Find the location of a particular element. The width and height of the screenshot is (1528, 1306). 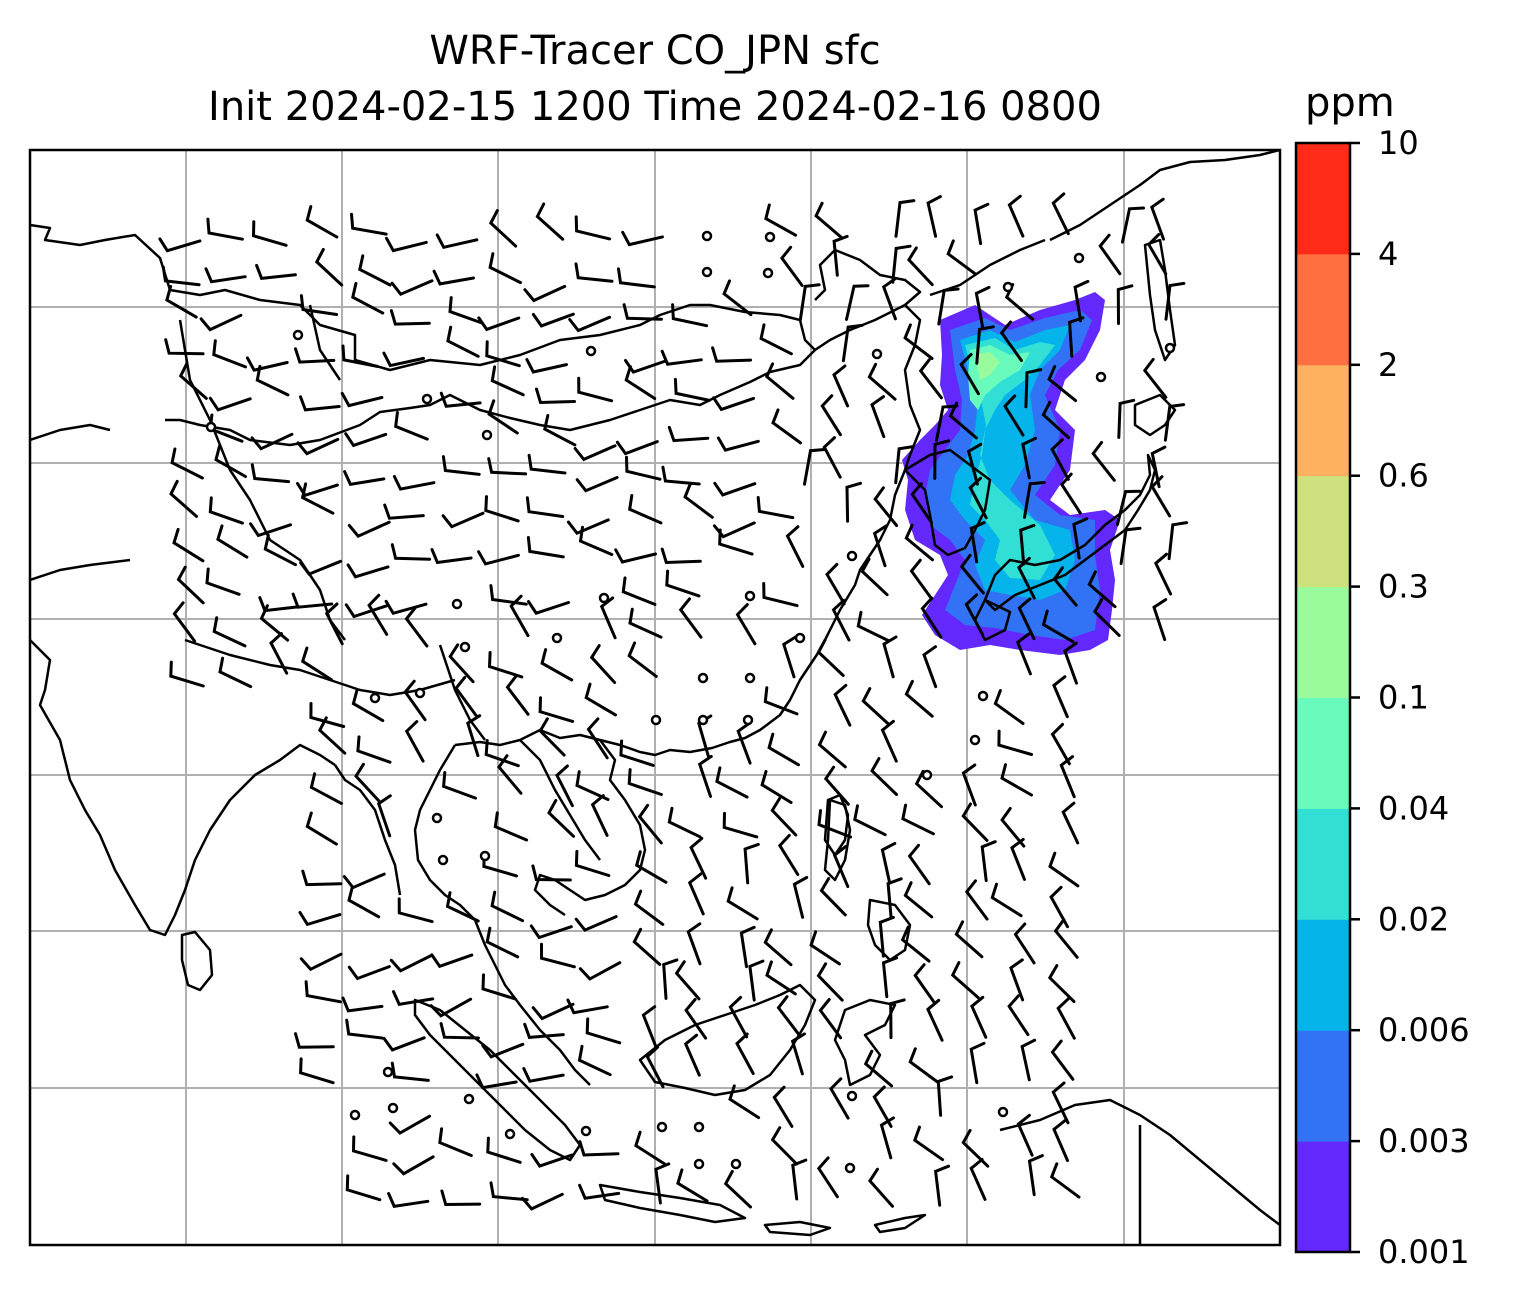

coastline-india is located at coordinates (183, 788).